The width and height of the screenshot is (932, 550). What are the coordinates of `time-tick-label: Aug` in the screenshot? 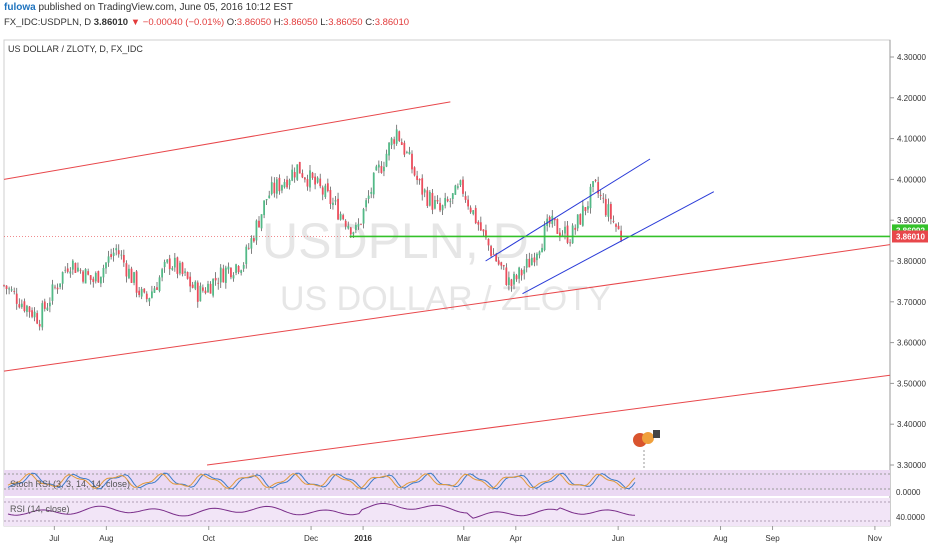 It's located at (106, 538).